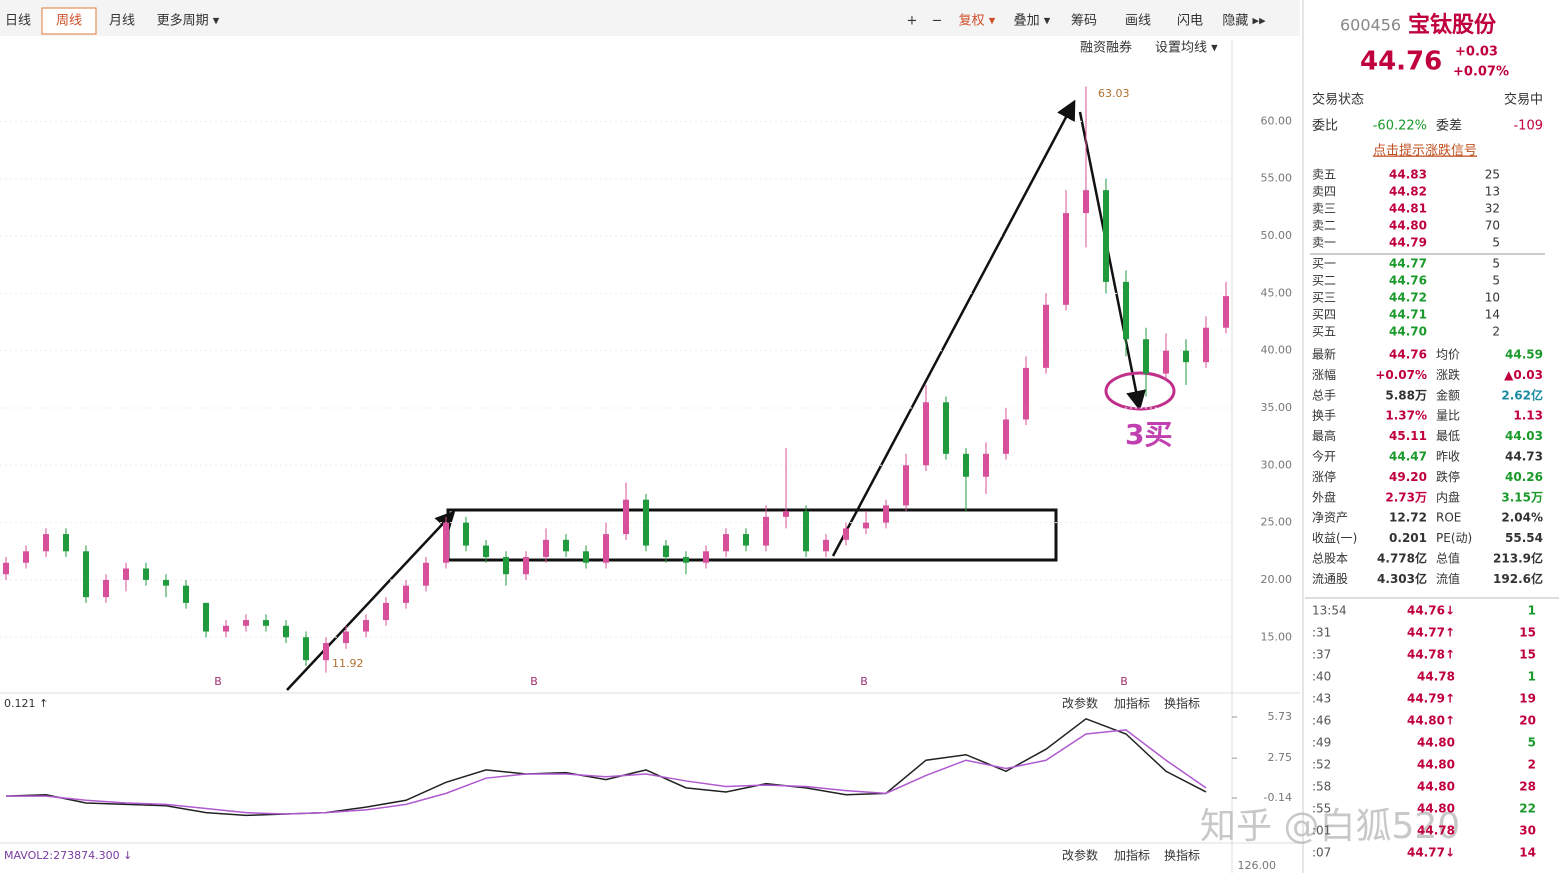 This screenshot has width=1559, height=873. What do you see at coordinates (26, 703) in the screenshot?
I see `macd-header: 0.121 ↑` at bounding box center [26, 703].